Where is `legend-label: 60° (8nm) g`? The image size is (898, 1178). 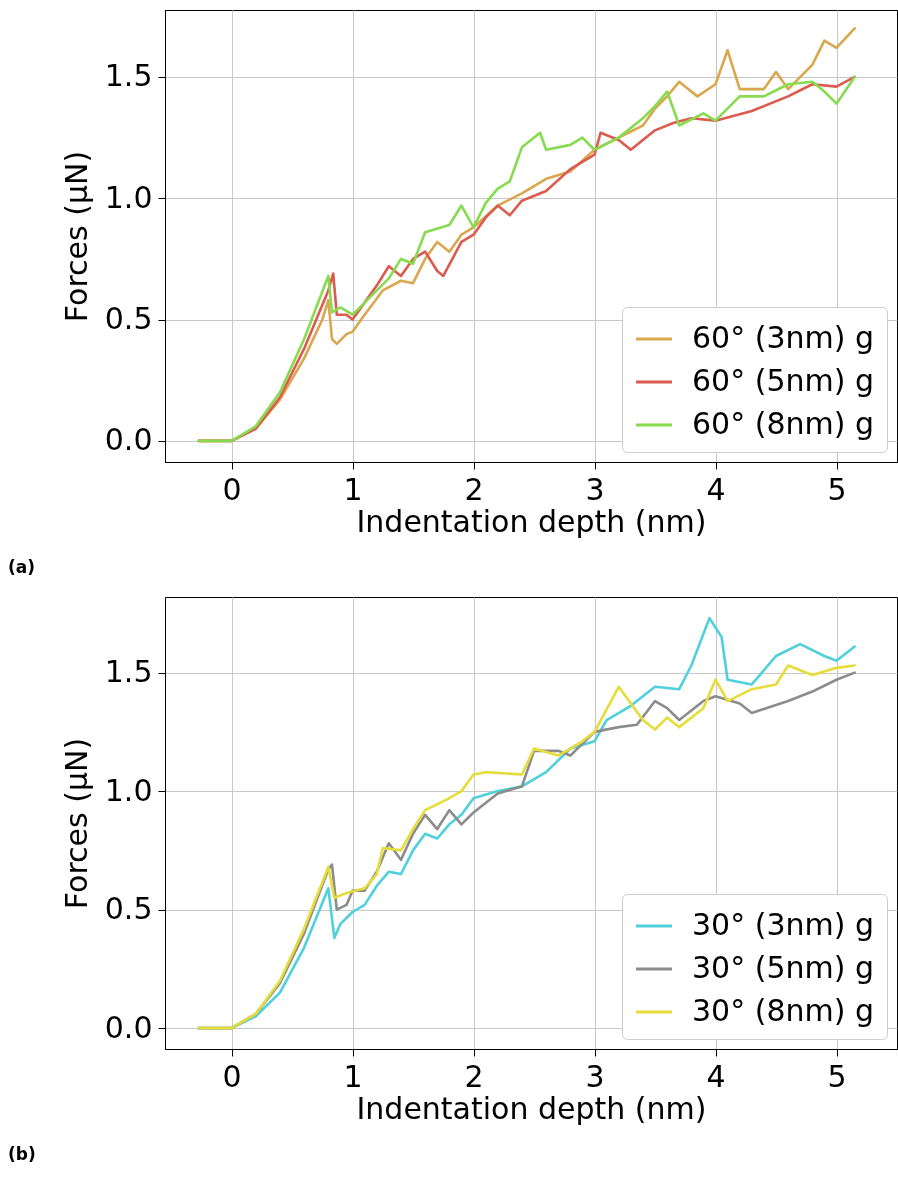 legend-label: 60° (8nm) g is located at coordinates (783, 423).